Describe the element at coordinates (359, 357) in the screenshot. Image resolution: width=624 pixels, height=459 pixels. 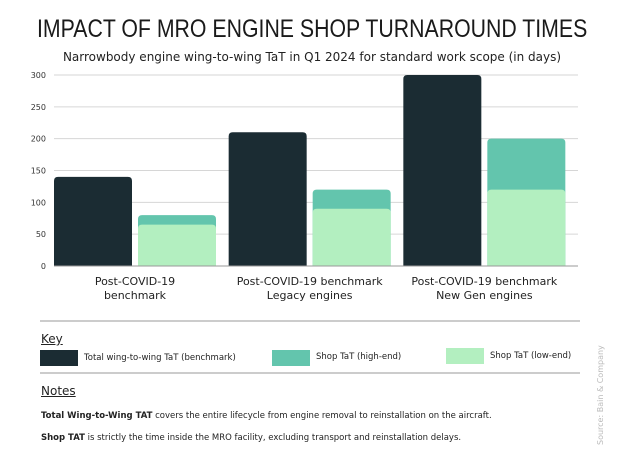
I see `legend-label-high: Shop TaT (high-end)` at that location.